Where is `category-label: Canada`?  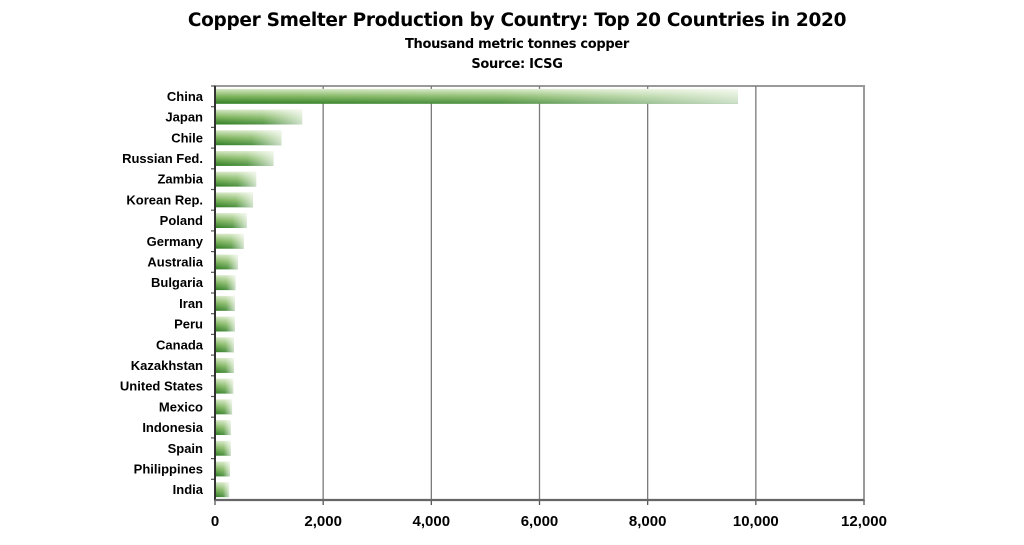
category-label: Canada is located at coordinates (180, 344).